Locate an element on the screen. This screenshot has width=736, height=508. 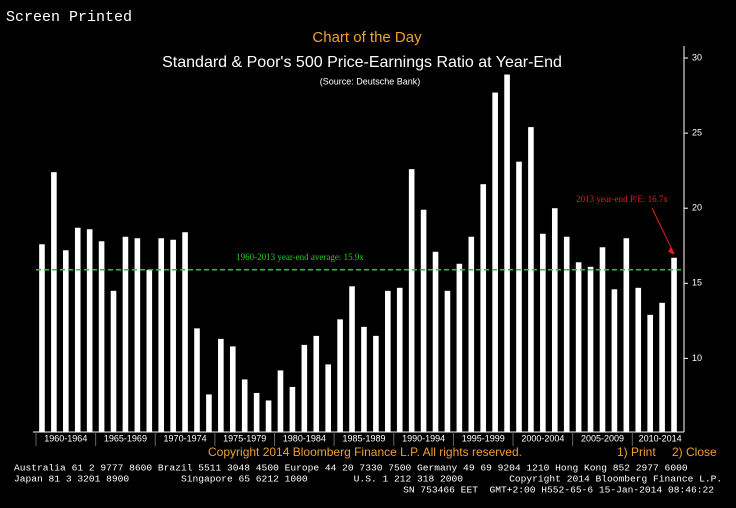
x-tick-label: 1965-1969 is located at coordinates (125, 438).